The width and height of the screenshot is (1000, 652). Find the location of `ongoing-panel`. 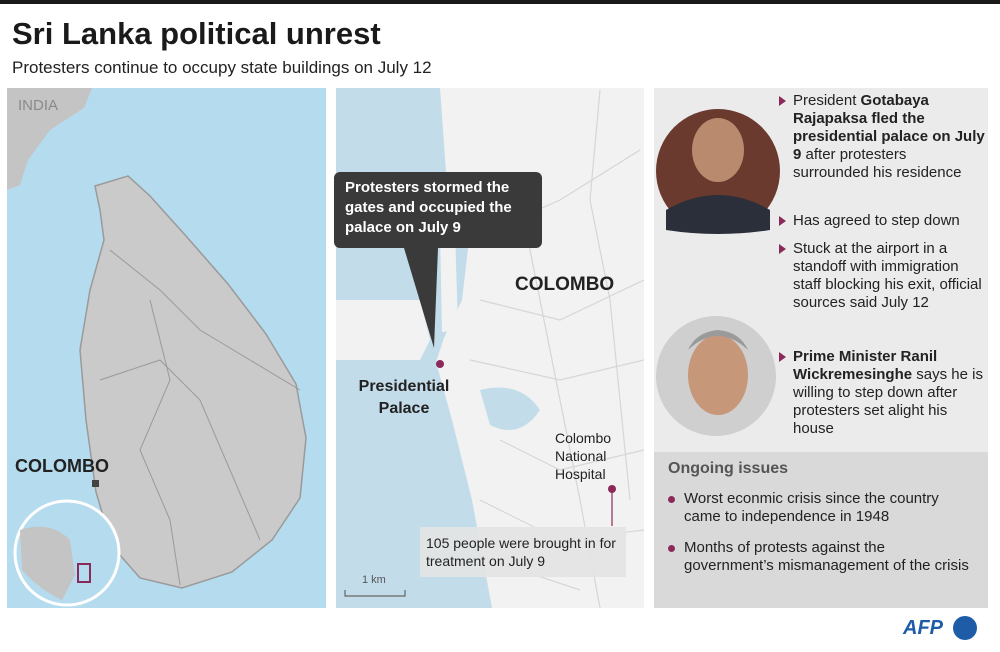

ongoing-panel is located at coordinates (821, 530).